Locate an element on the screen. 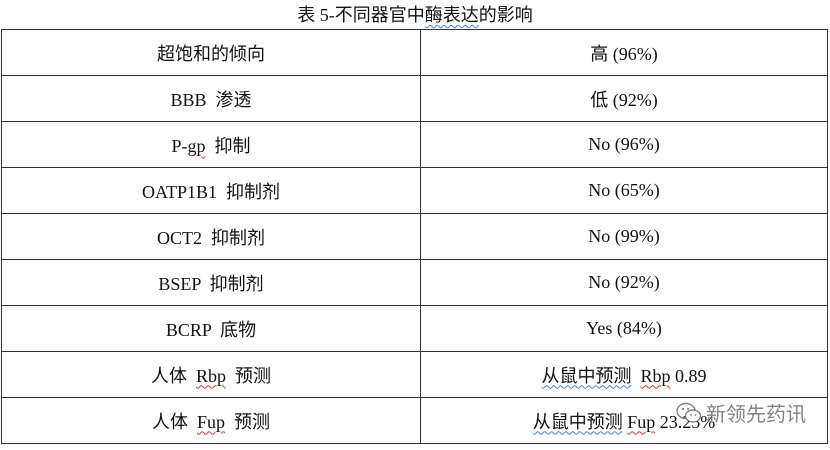 This screenshot has width=830, height=450. table-row: P-gp 抑制 No (96%) is located at coordinates (414, 144).